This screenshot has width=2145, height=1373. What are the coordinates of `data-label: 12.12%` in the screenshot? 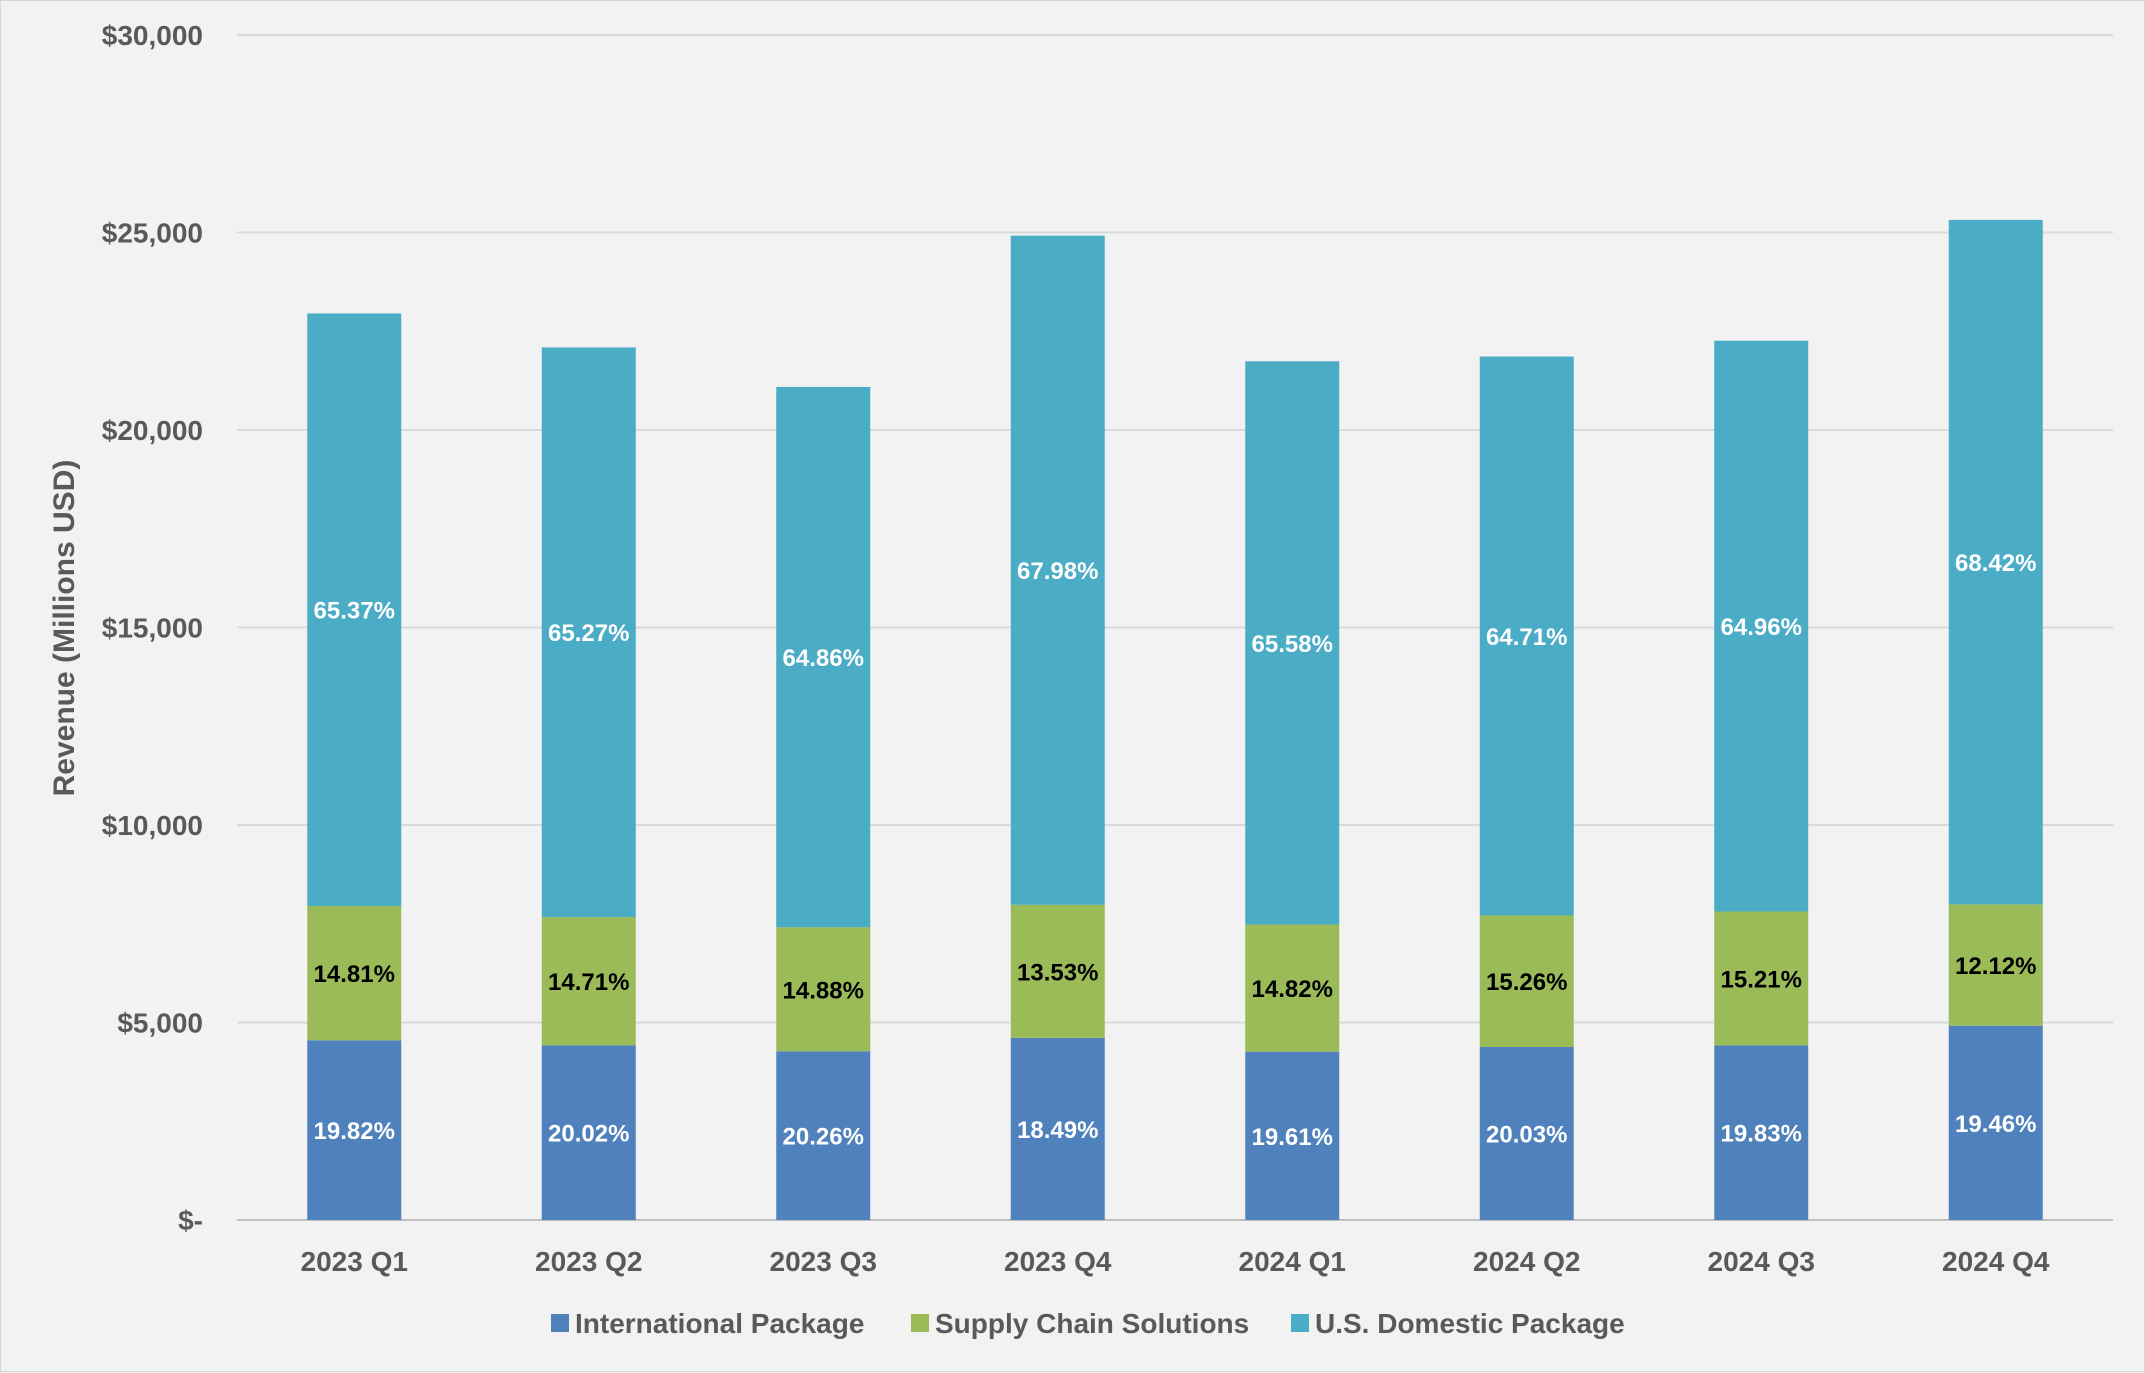 It's located at (1995, 966).